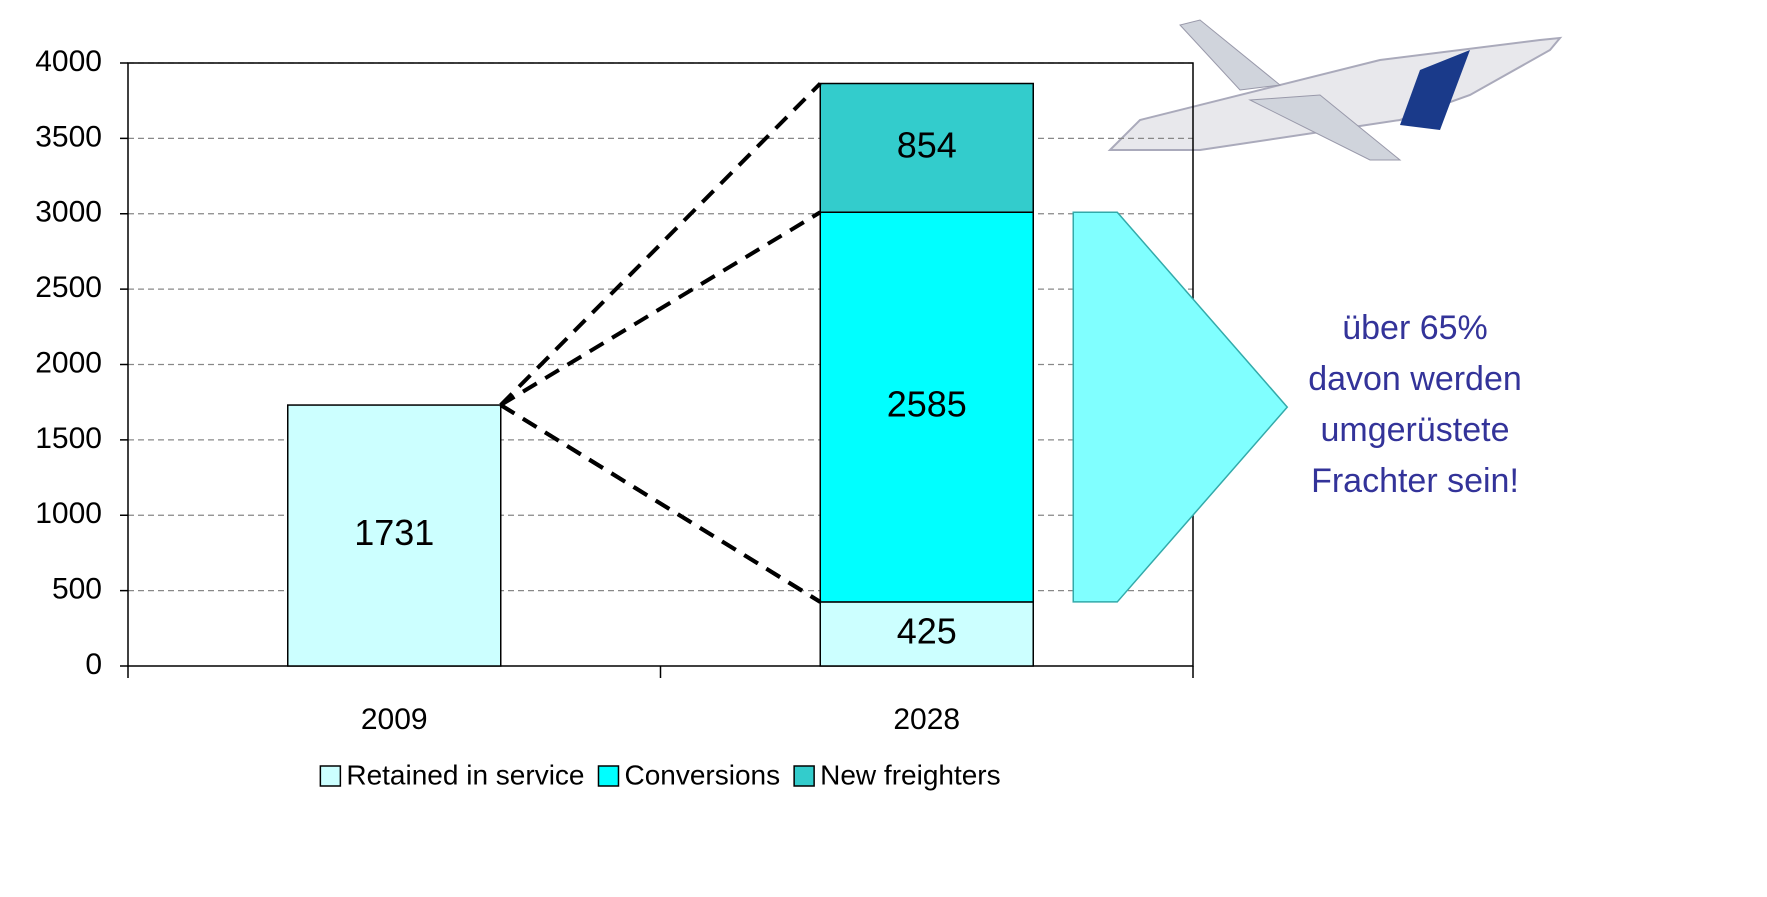  What do you see at coordinates (1435, 90) in the screenshot?
I see `tail` at bounding box center [1435, 90].